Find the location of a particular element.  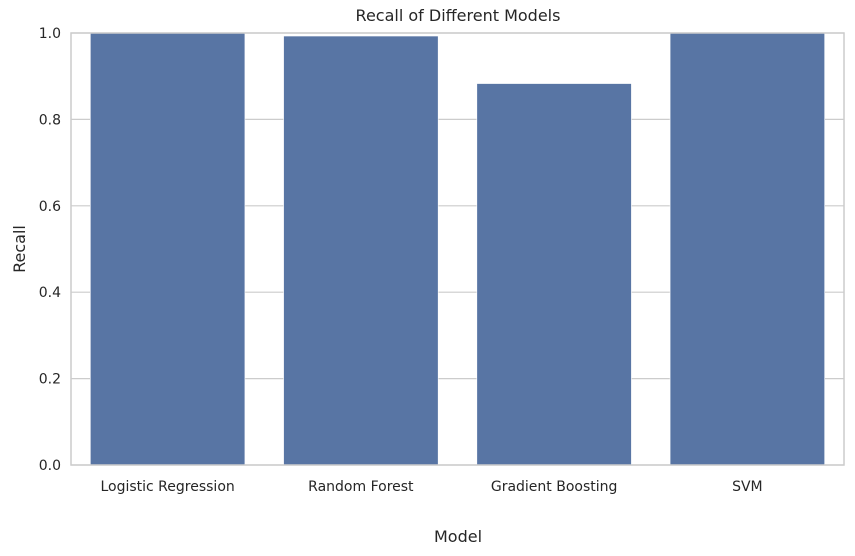

x-tick-label: SVM is located at coordinates (747, 487).